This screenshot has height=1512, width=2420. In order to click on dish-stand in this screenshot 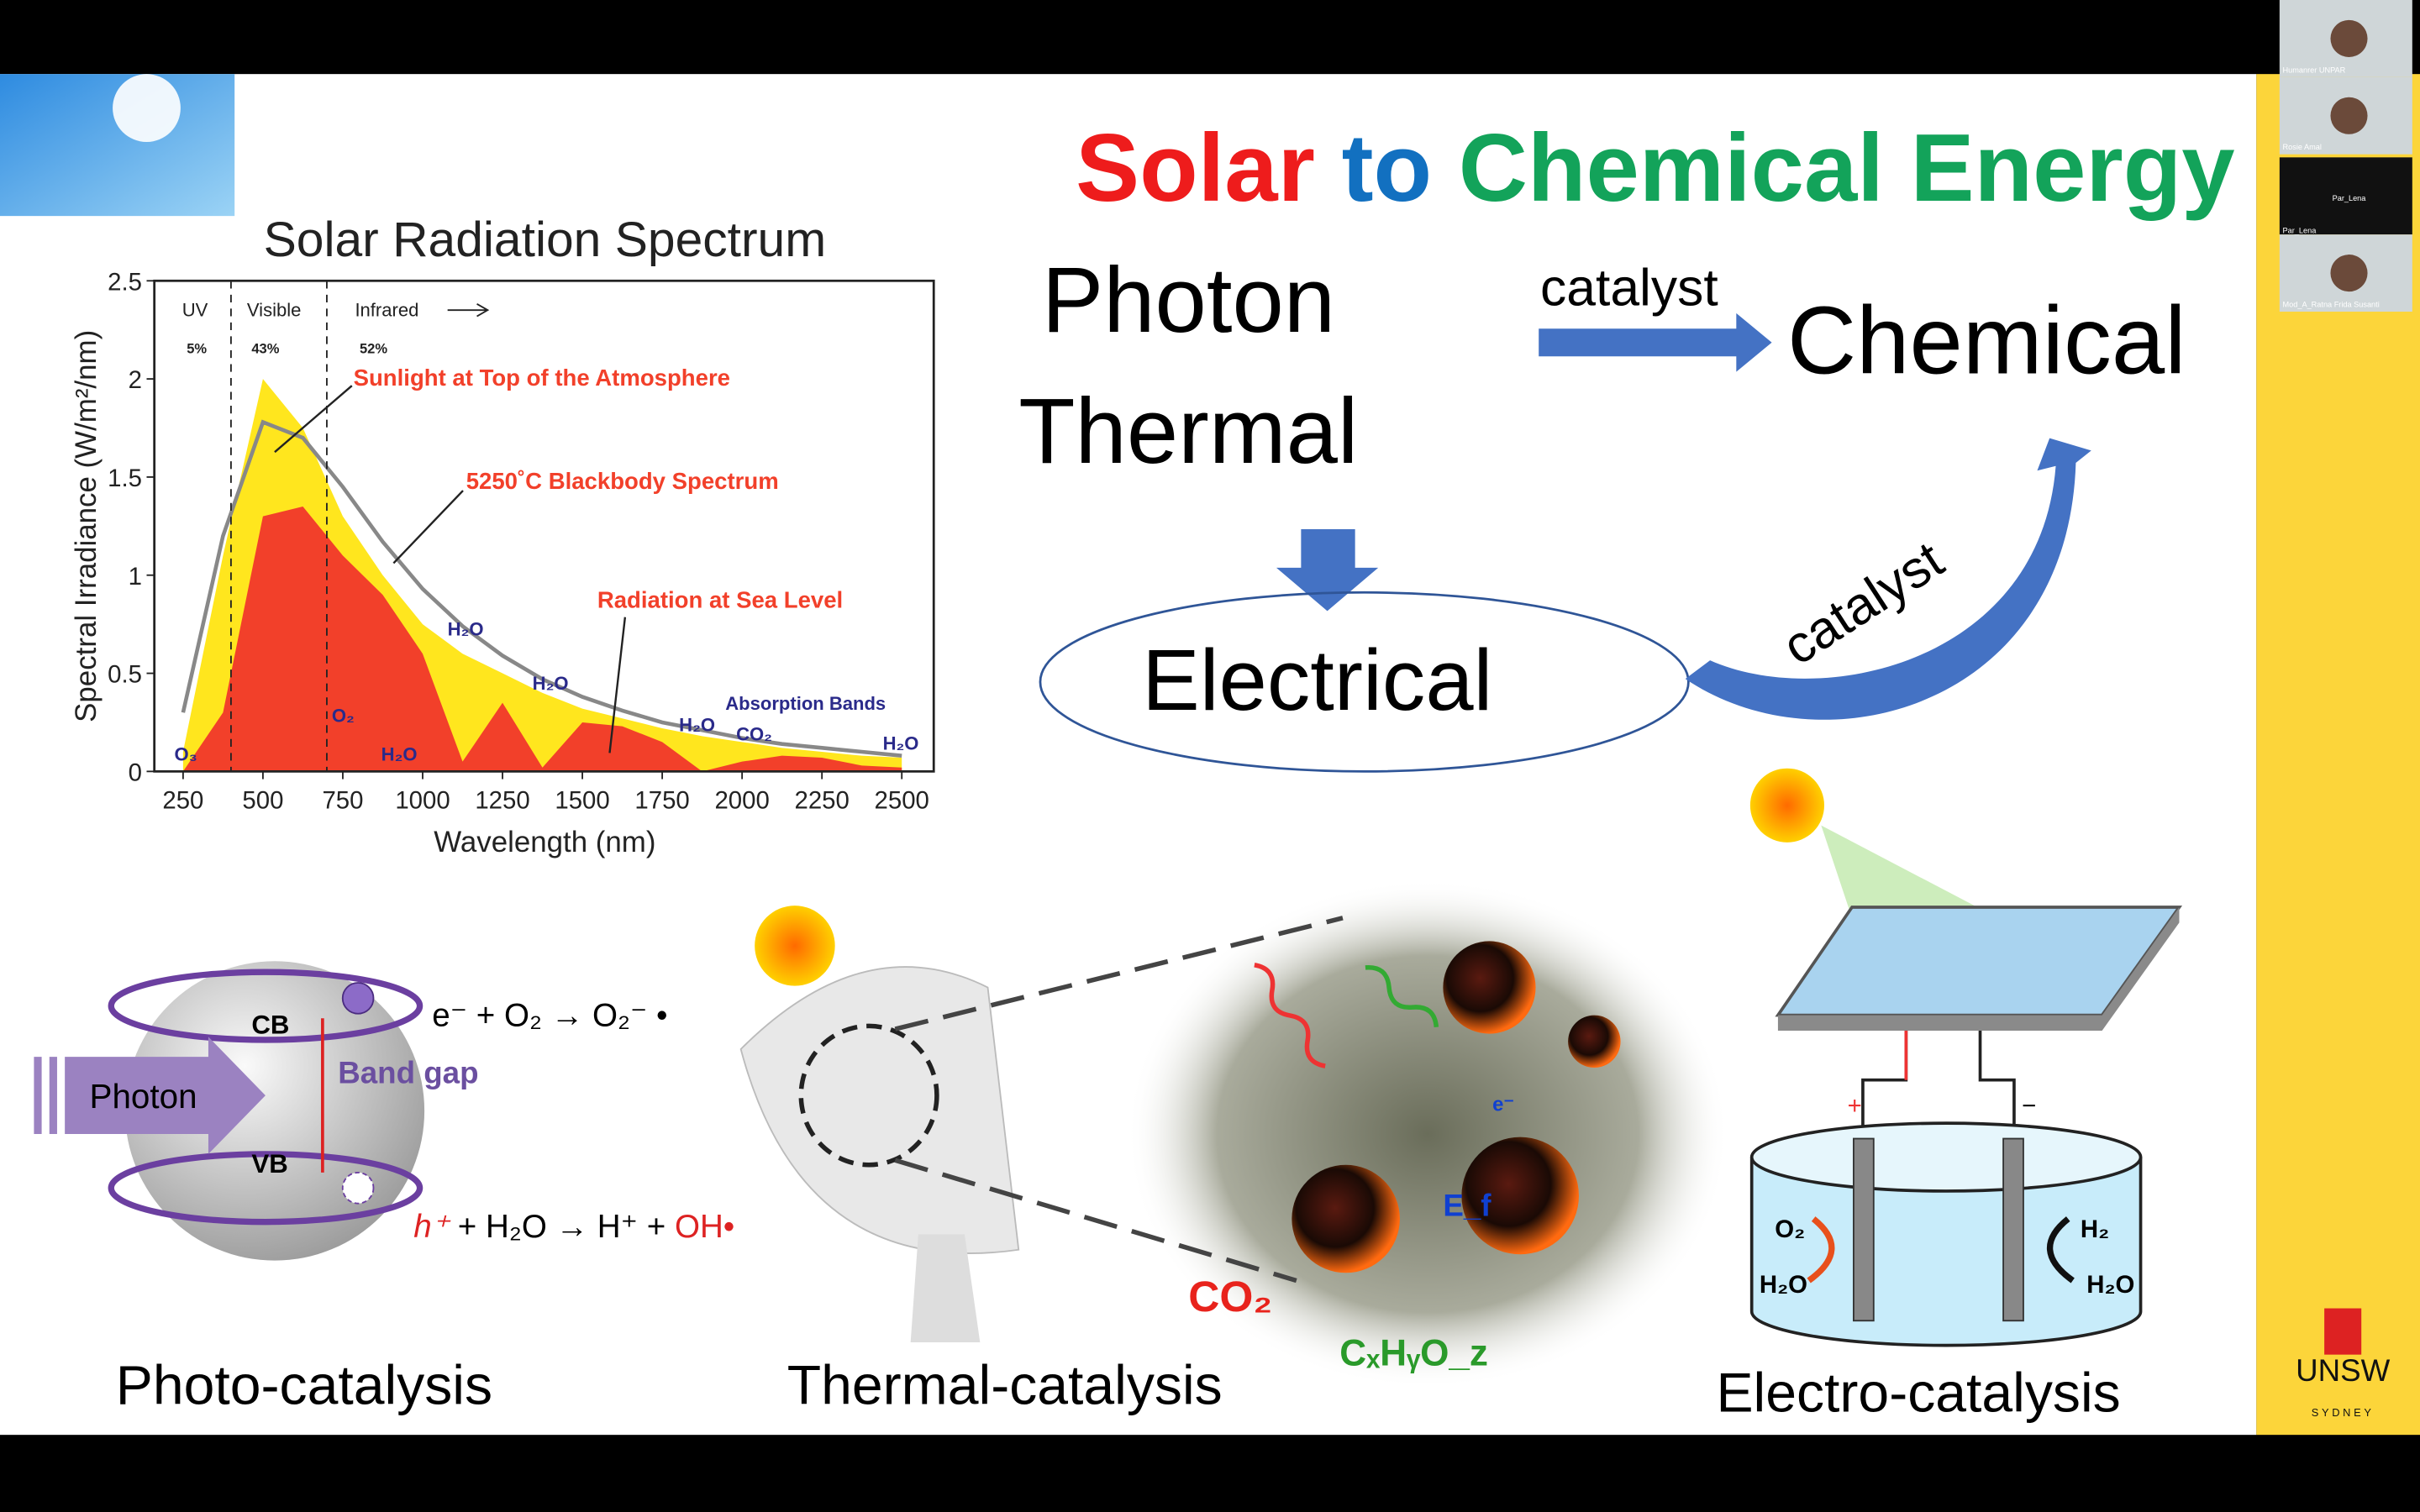, I will do `click(945, 1288)`.